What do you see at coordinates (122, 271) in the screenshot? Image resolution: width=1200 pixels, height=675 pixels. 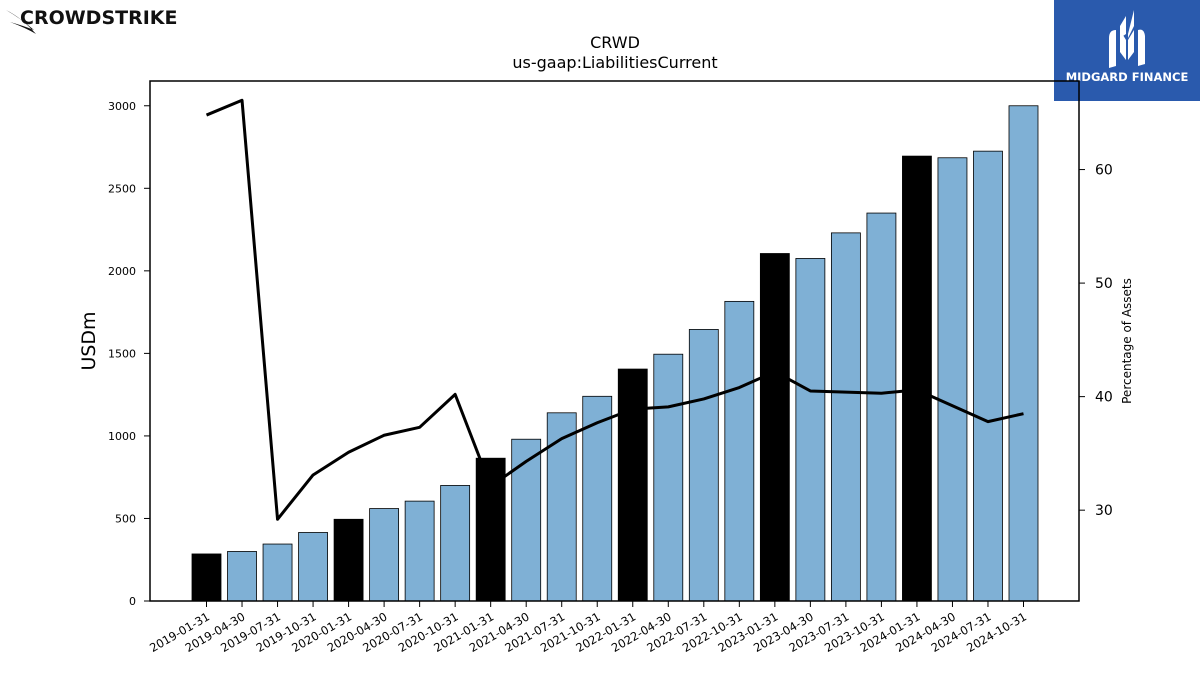 I see `y-tick-label: 2000` at bounding box center [122, 271].